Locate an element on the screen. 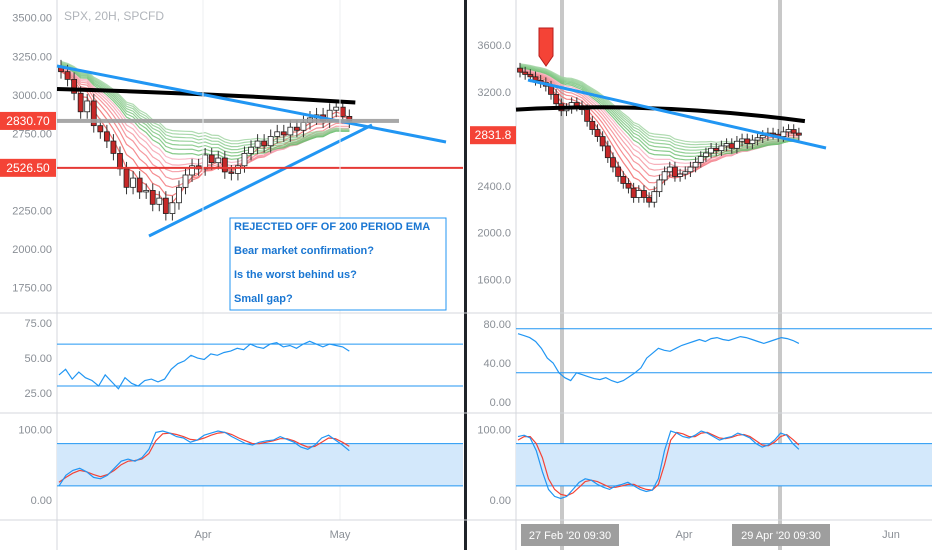 The width and height of the screenshot is (932, 550). annotation-line-1: REJECTED OFF OF 200 PERIOD EMA is located at coordinates (332, 227).